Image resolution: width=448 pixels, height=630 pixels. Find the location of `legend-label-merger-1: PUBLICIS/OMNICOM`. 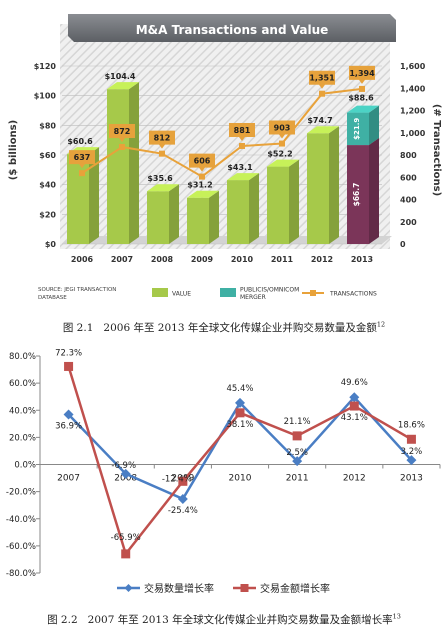

legend-label-merger-1: PUBLICIS/OMNICOM is located at coordinates (269, 290).